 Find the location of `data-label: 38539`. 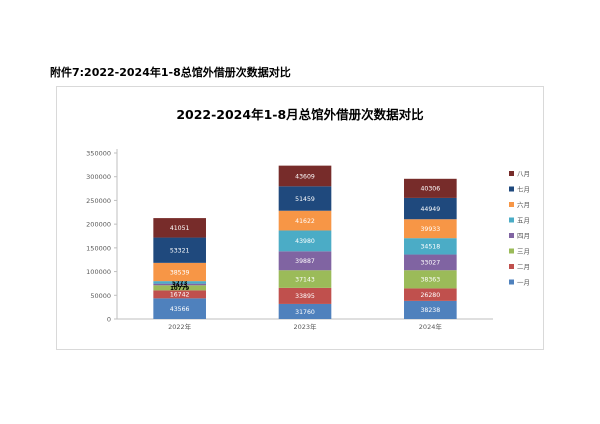

data-label: 38539 is located at coordinates (180, 272).